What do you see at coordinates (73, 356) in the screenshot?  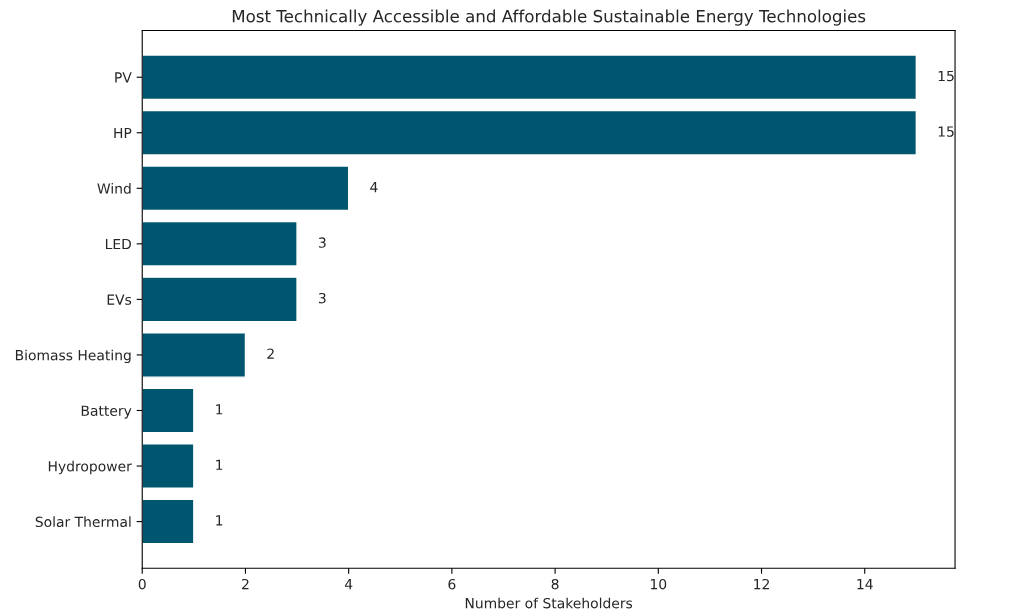 I see `y-tick-label: Biomass Heating` at bounding box center [73, 356].